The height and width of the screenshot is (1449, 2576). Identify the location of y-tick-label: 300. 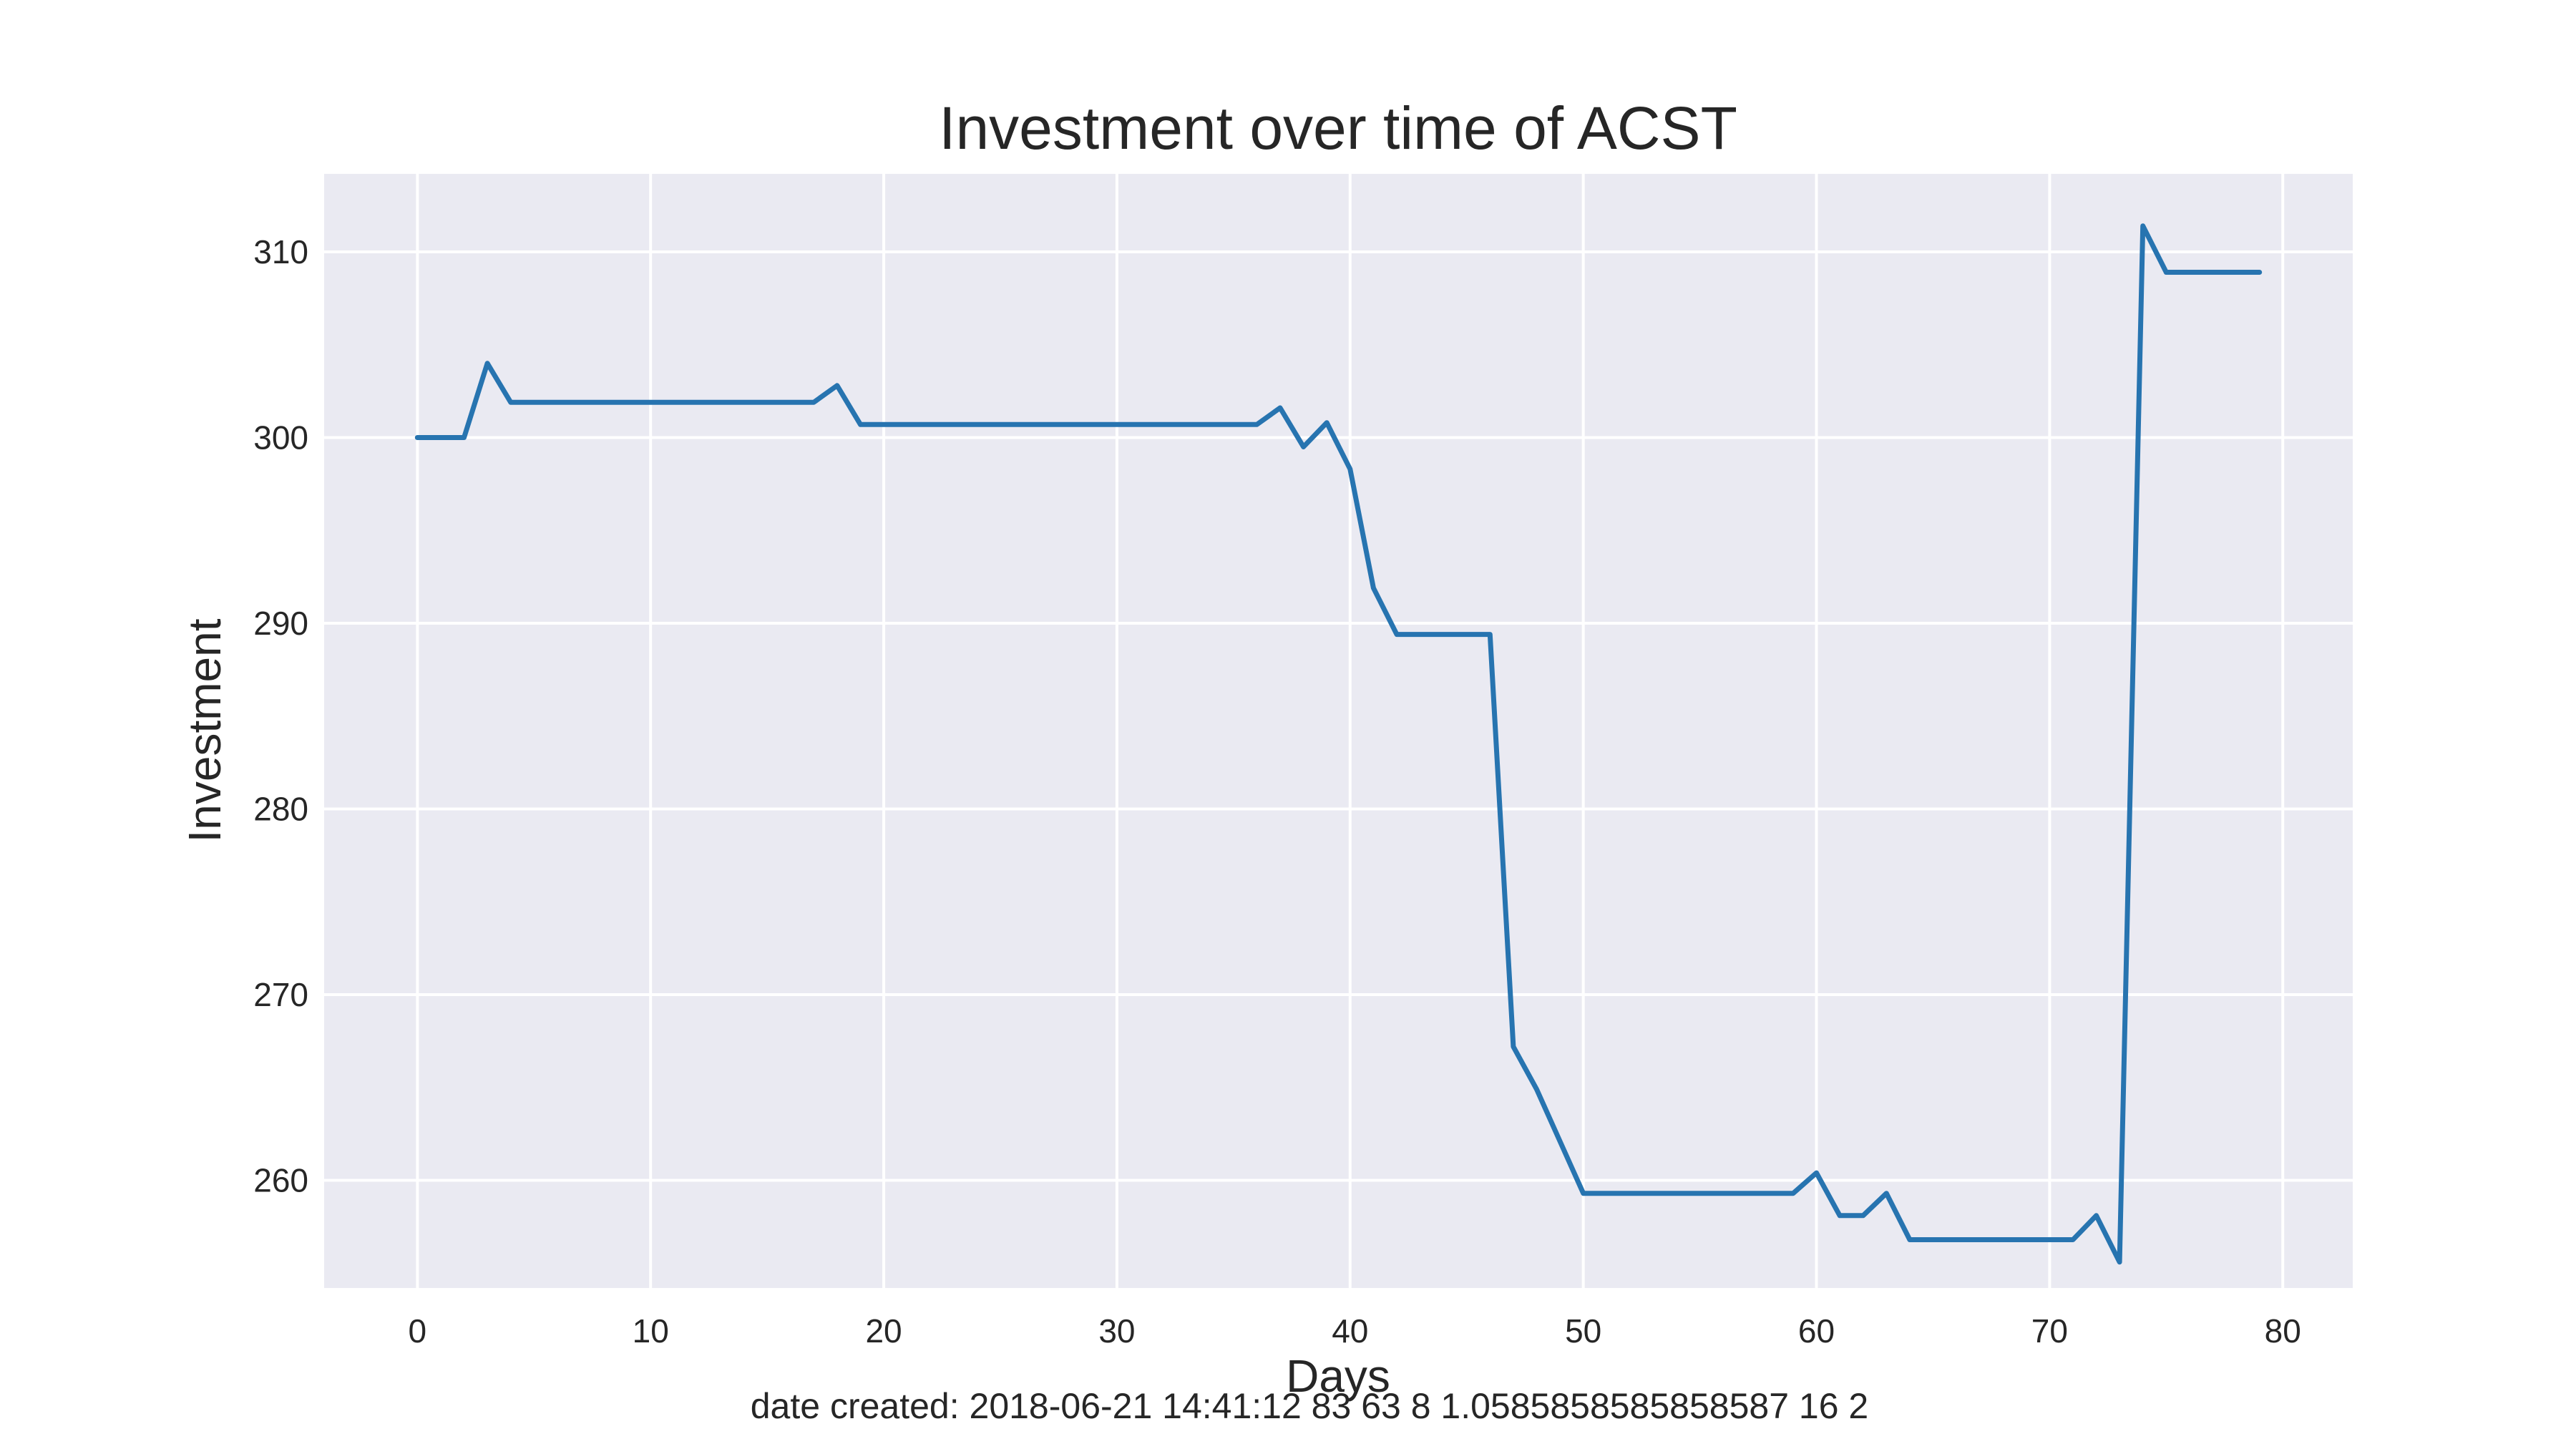
(280, 437).